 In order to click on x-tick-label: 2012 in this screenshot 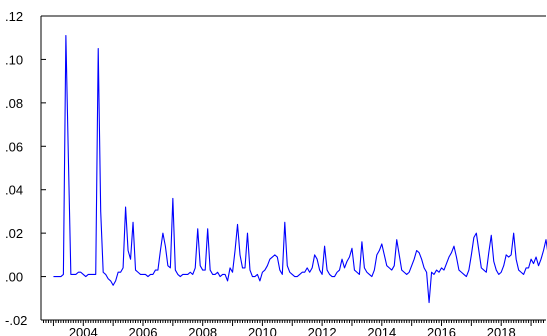, I will do `click(322, 330)`.